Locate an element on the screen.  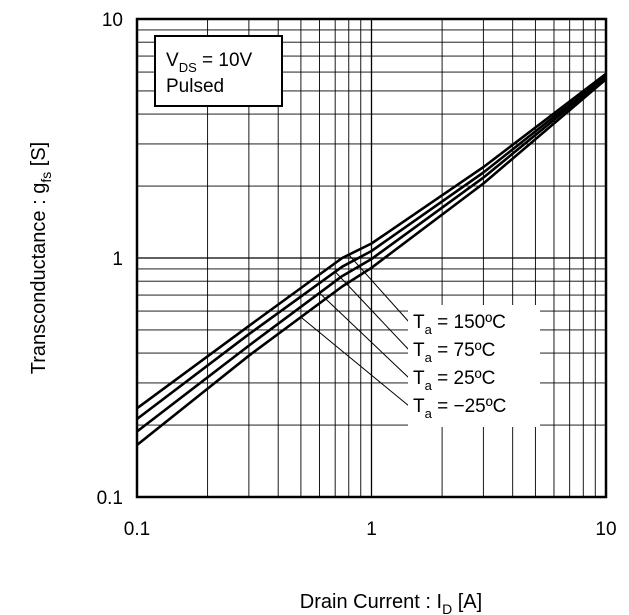
x-tick-label: 0.1 is located at coordinates (137, 529).